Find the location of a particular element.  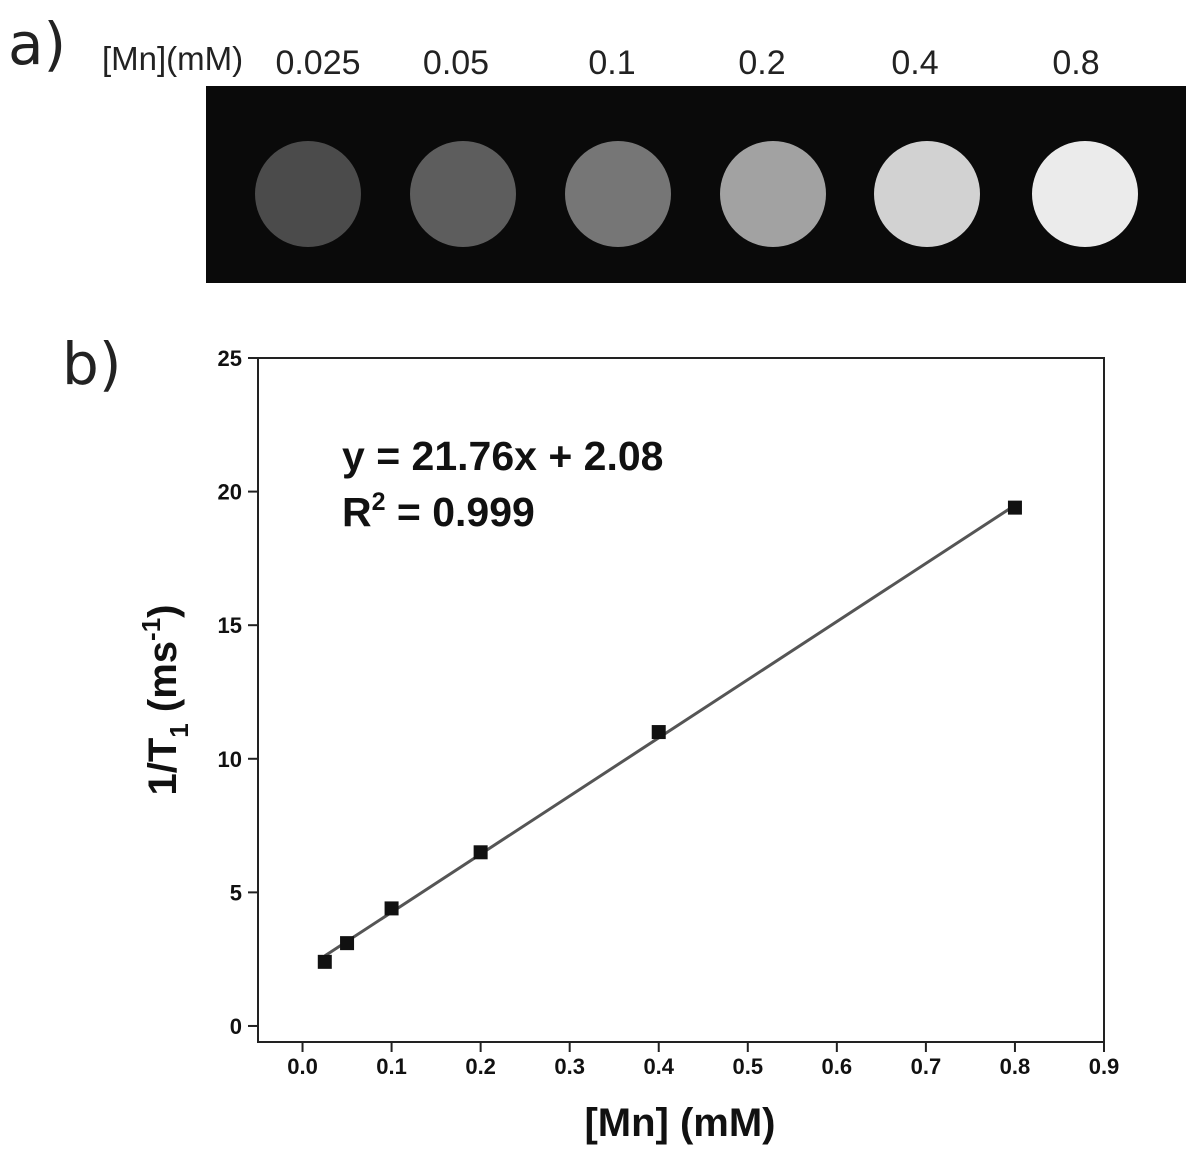

concentration-label: 0.025 is located at coordinates (318, 63).